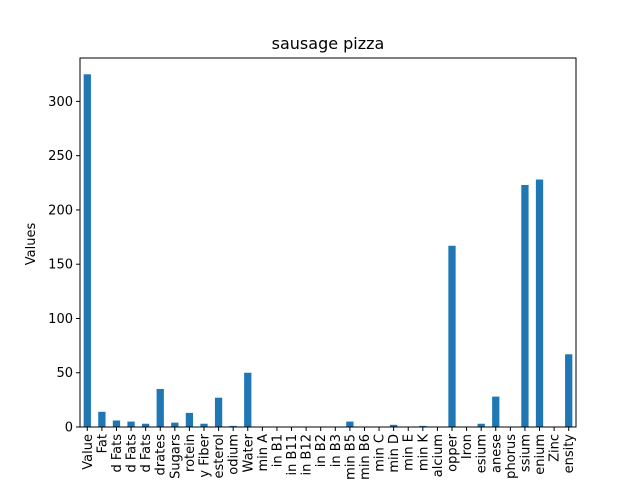 The height and width of the screenshot is (480, 640). I want to click on x-tick-label: y Fiber, so click(205, 455).